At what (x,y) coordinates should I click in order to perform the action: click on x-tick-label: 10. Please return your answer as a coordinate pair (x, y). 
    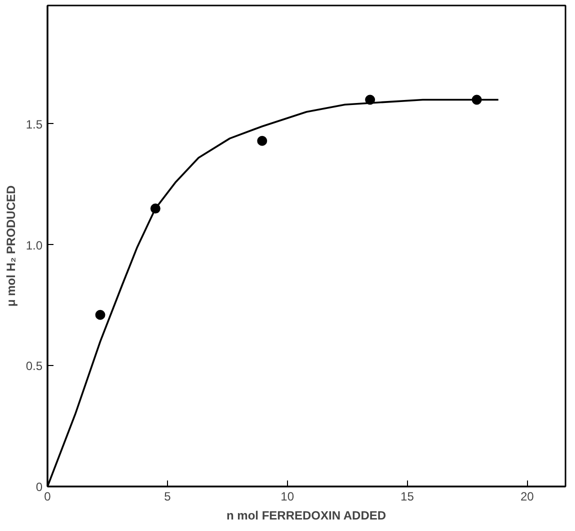
    Looking at the image, I should click on (287, 497).